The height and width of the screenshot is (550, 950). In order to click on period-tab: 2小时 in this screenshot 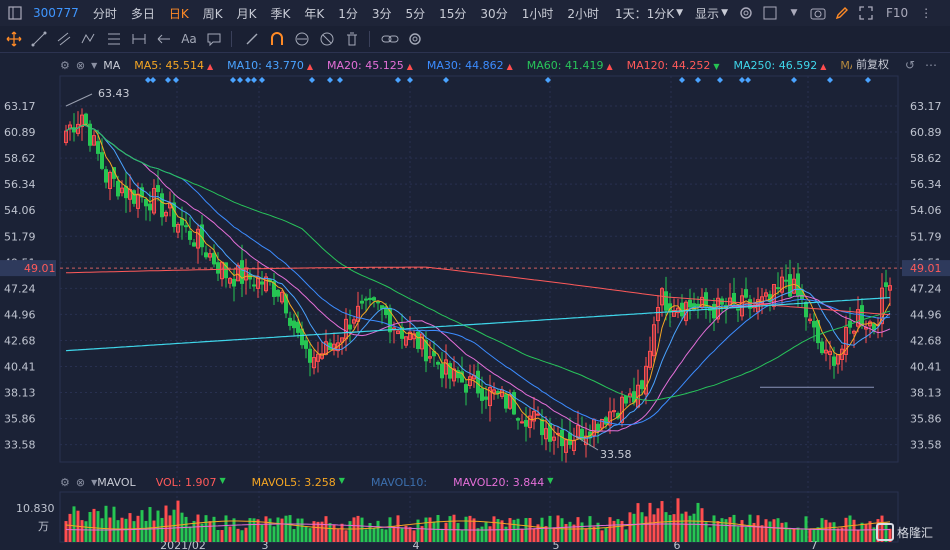, I will do `click(583, 13)`.